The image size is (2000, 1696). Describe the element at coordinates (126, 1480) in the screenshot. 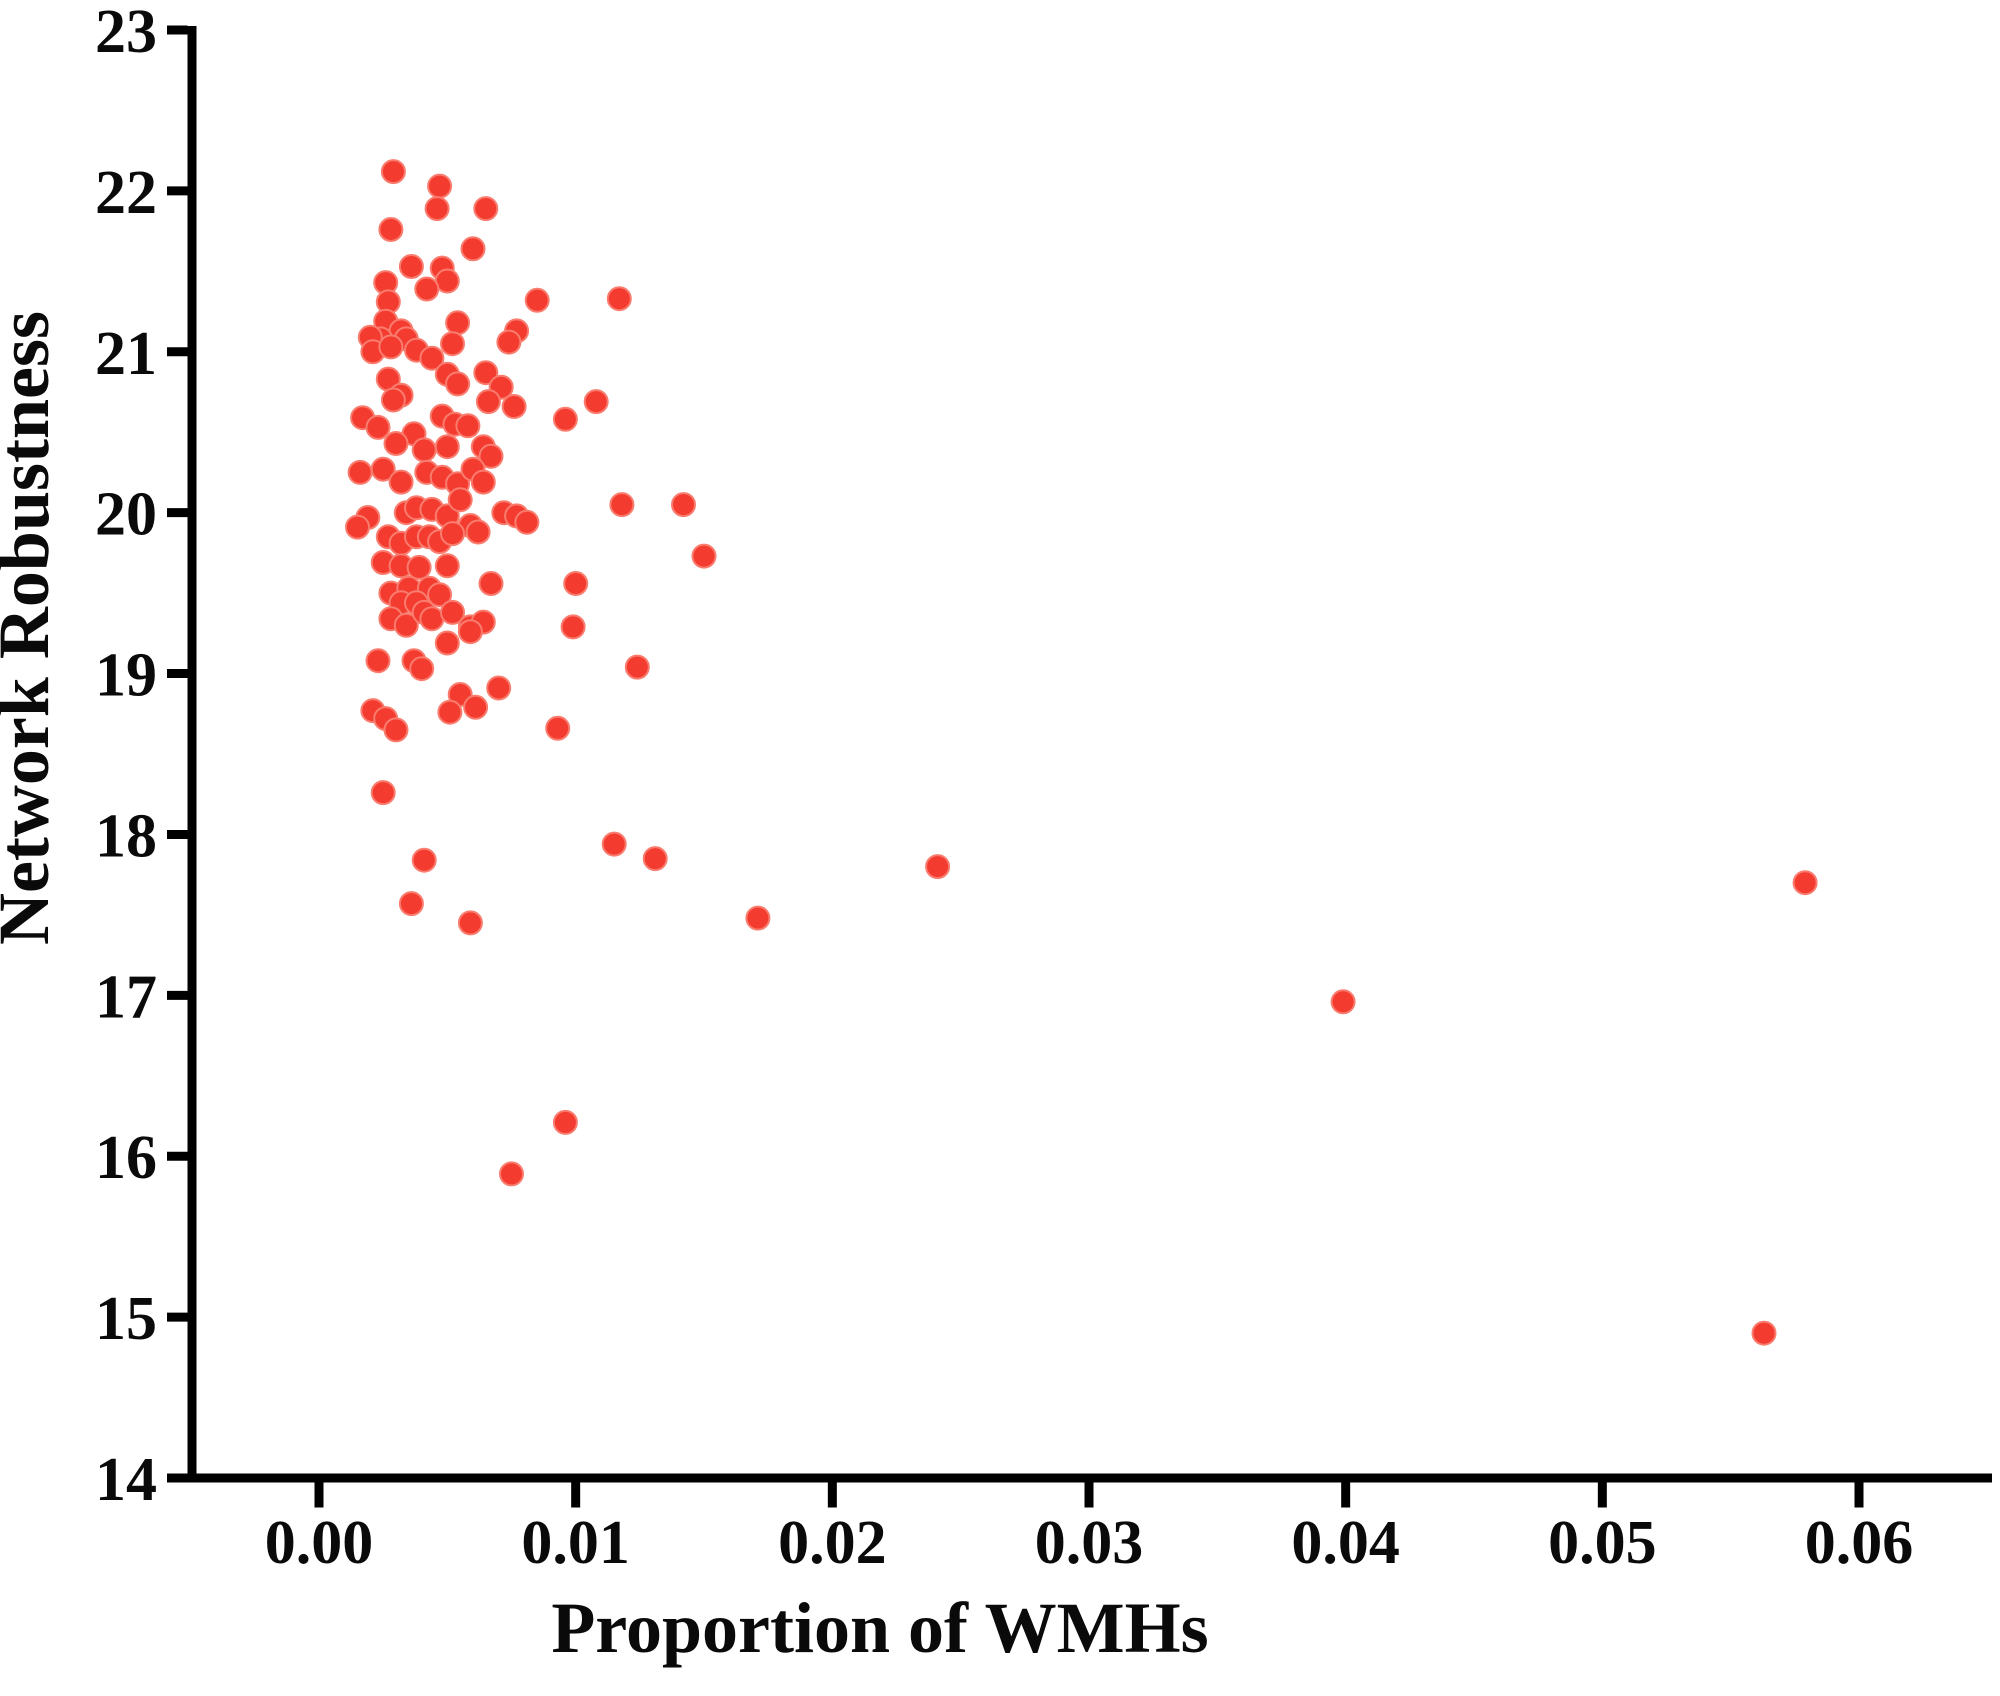

I see `y-tick-label: 14` at that location.